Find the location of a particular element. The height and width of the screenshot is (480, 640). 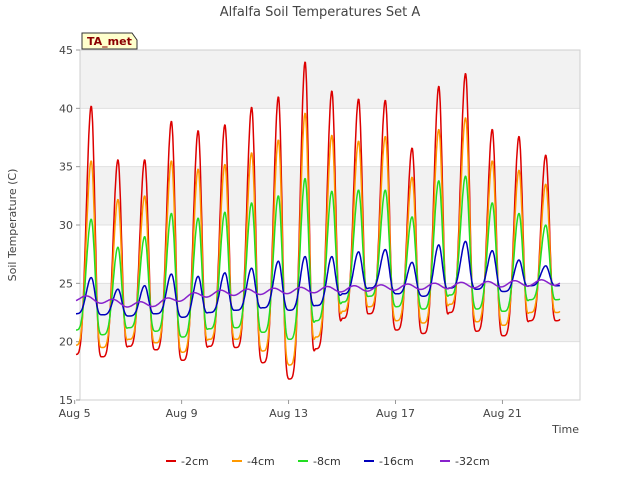

badge-label: TA_met is located at coordinates (109, 41).